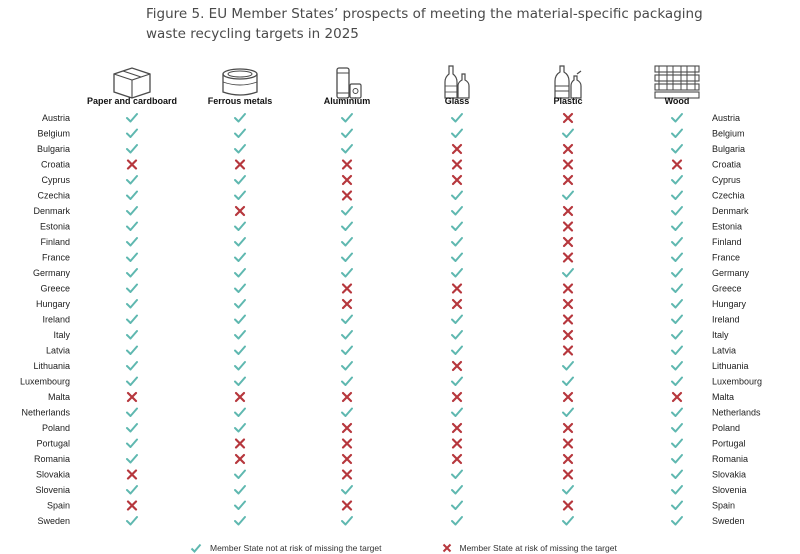 This screenshot has height=554, width=800. Describe the element at coordinates (61, 335) in the screenshot. I see `row-label-left: Italy` at that location.